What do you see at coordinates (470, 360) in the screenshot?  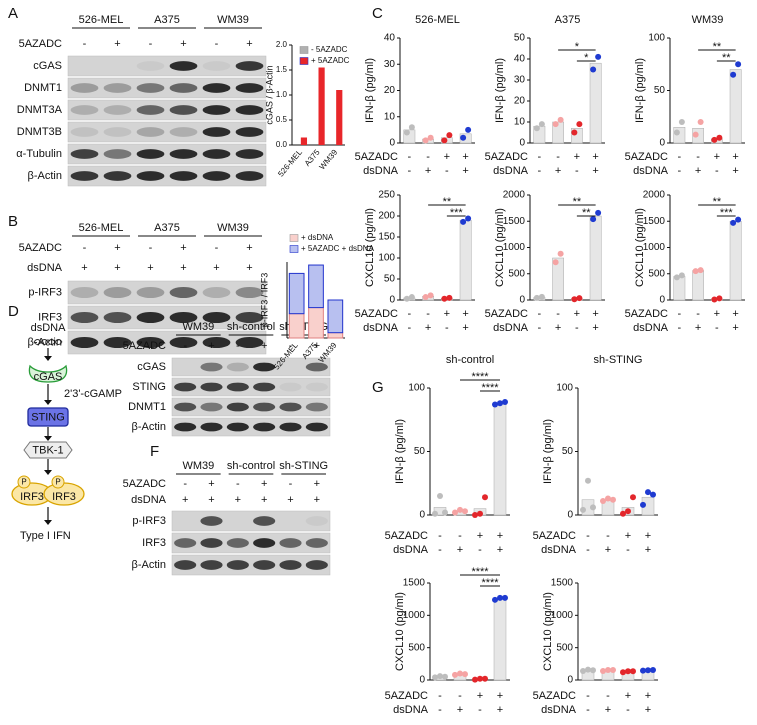 I see `chart-title: sh-control` at bounding box center [470, 360].